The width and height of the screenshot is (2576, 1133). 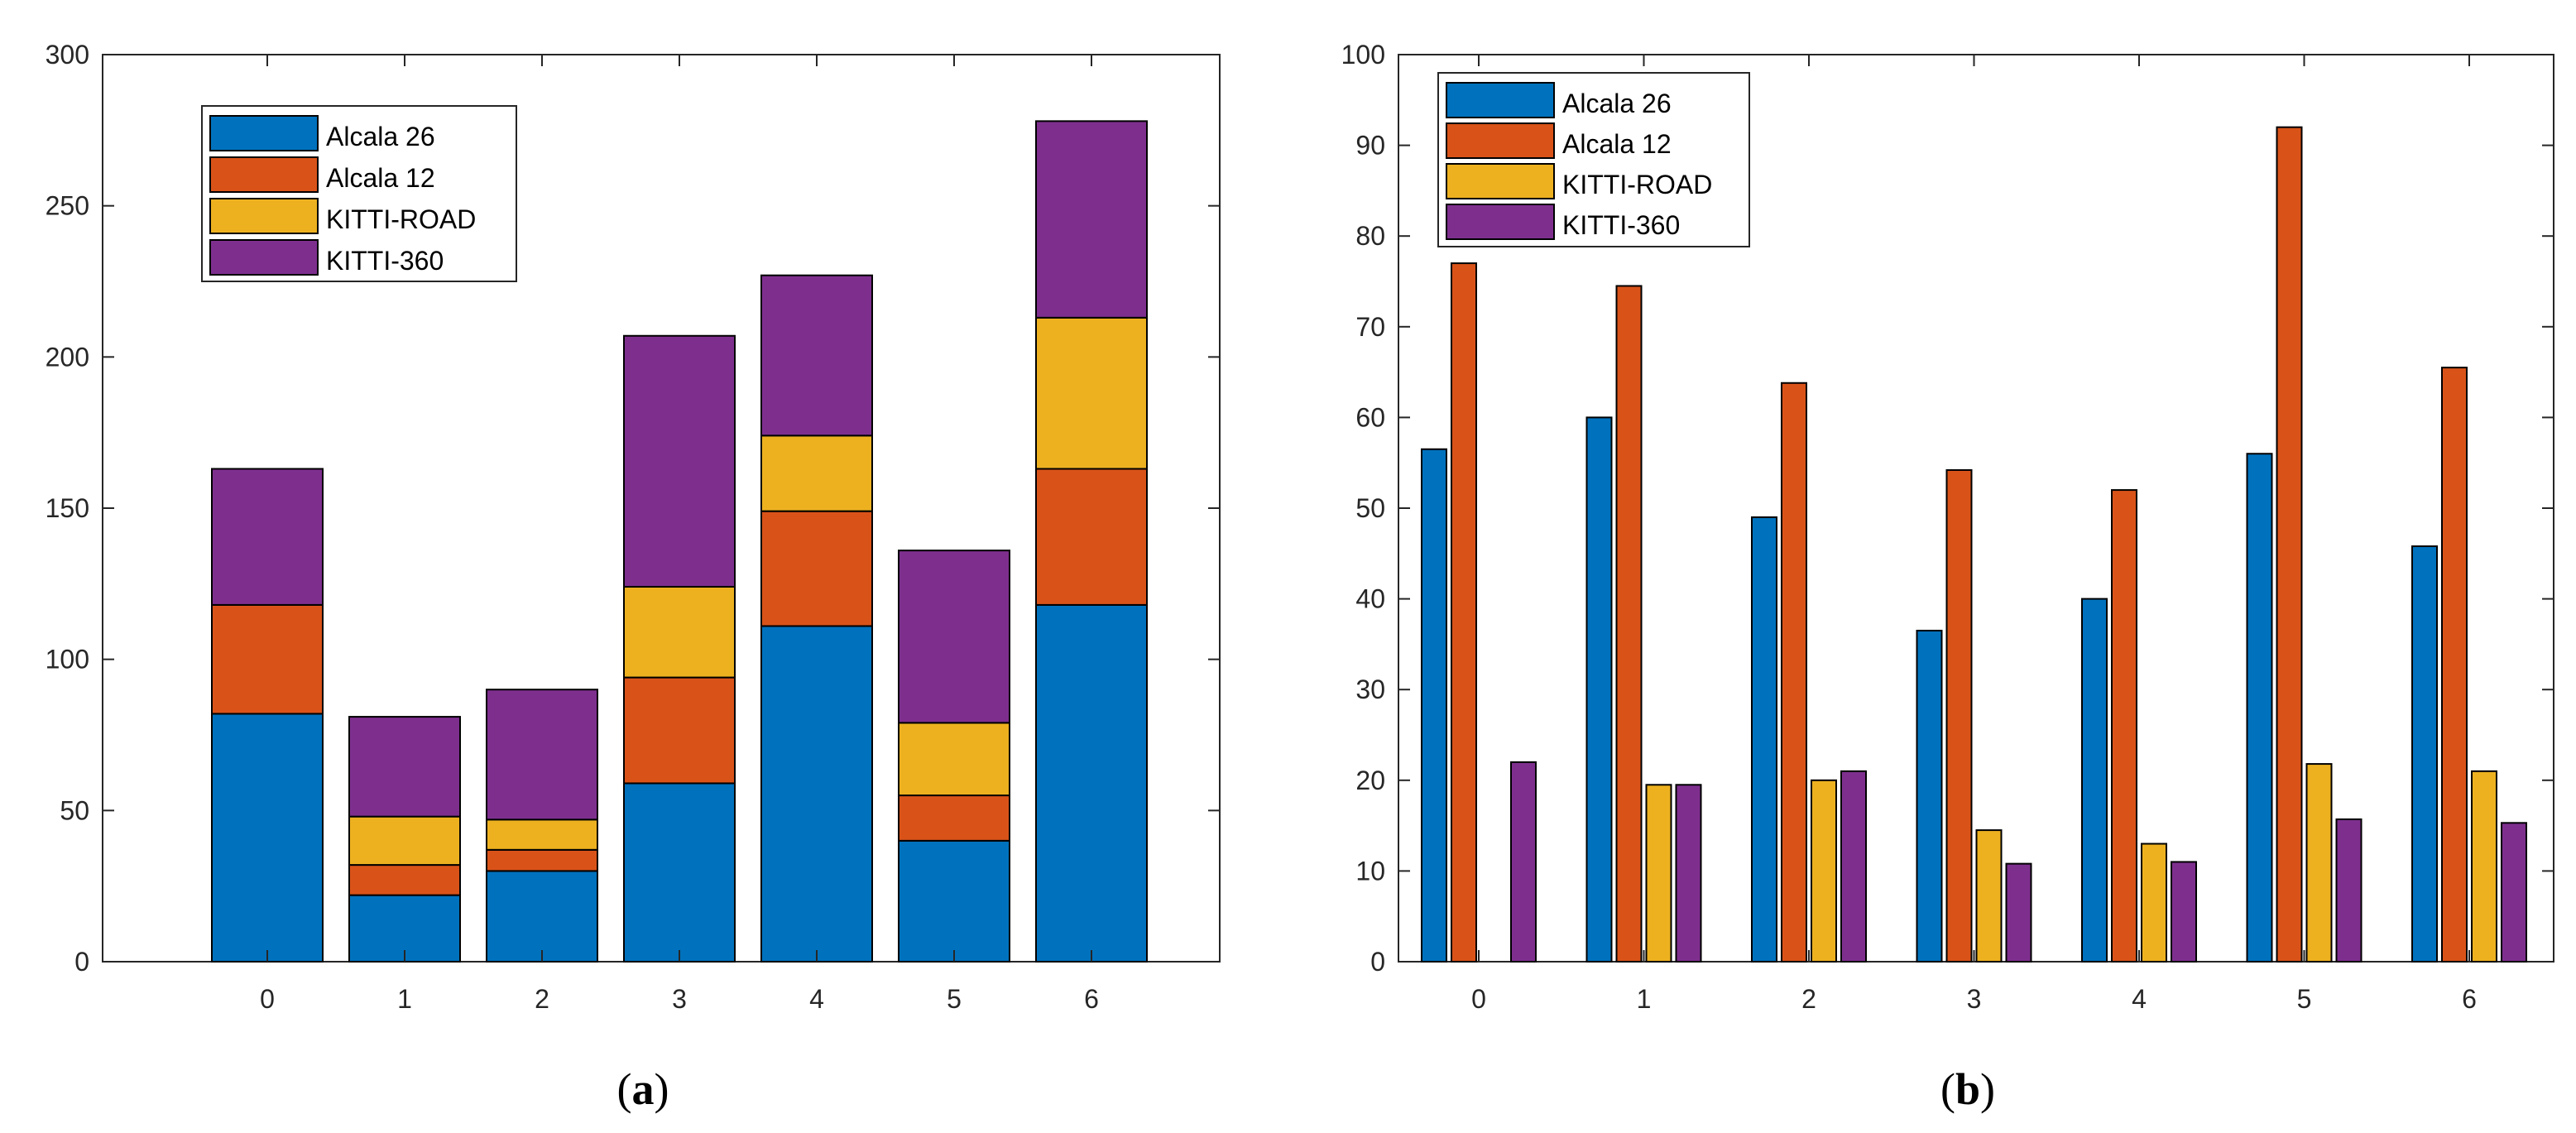 What do you see at coordinates (1370, 871) in the screenshot?
I see `ytick-label: 10` at bounding box center [1370, 871].